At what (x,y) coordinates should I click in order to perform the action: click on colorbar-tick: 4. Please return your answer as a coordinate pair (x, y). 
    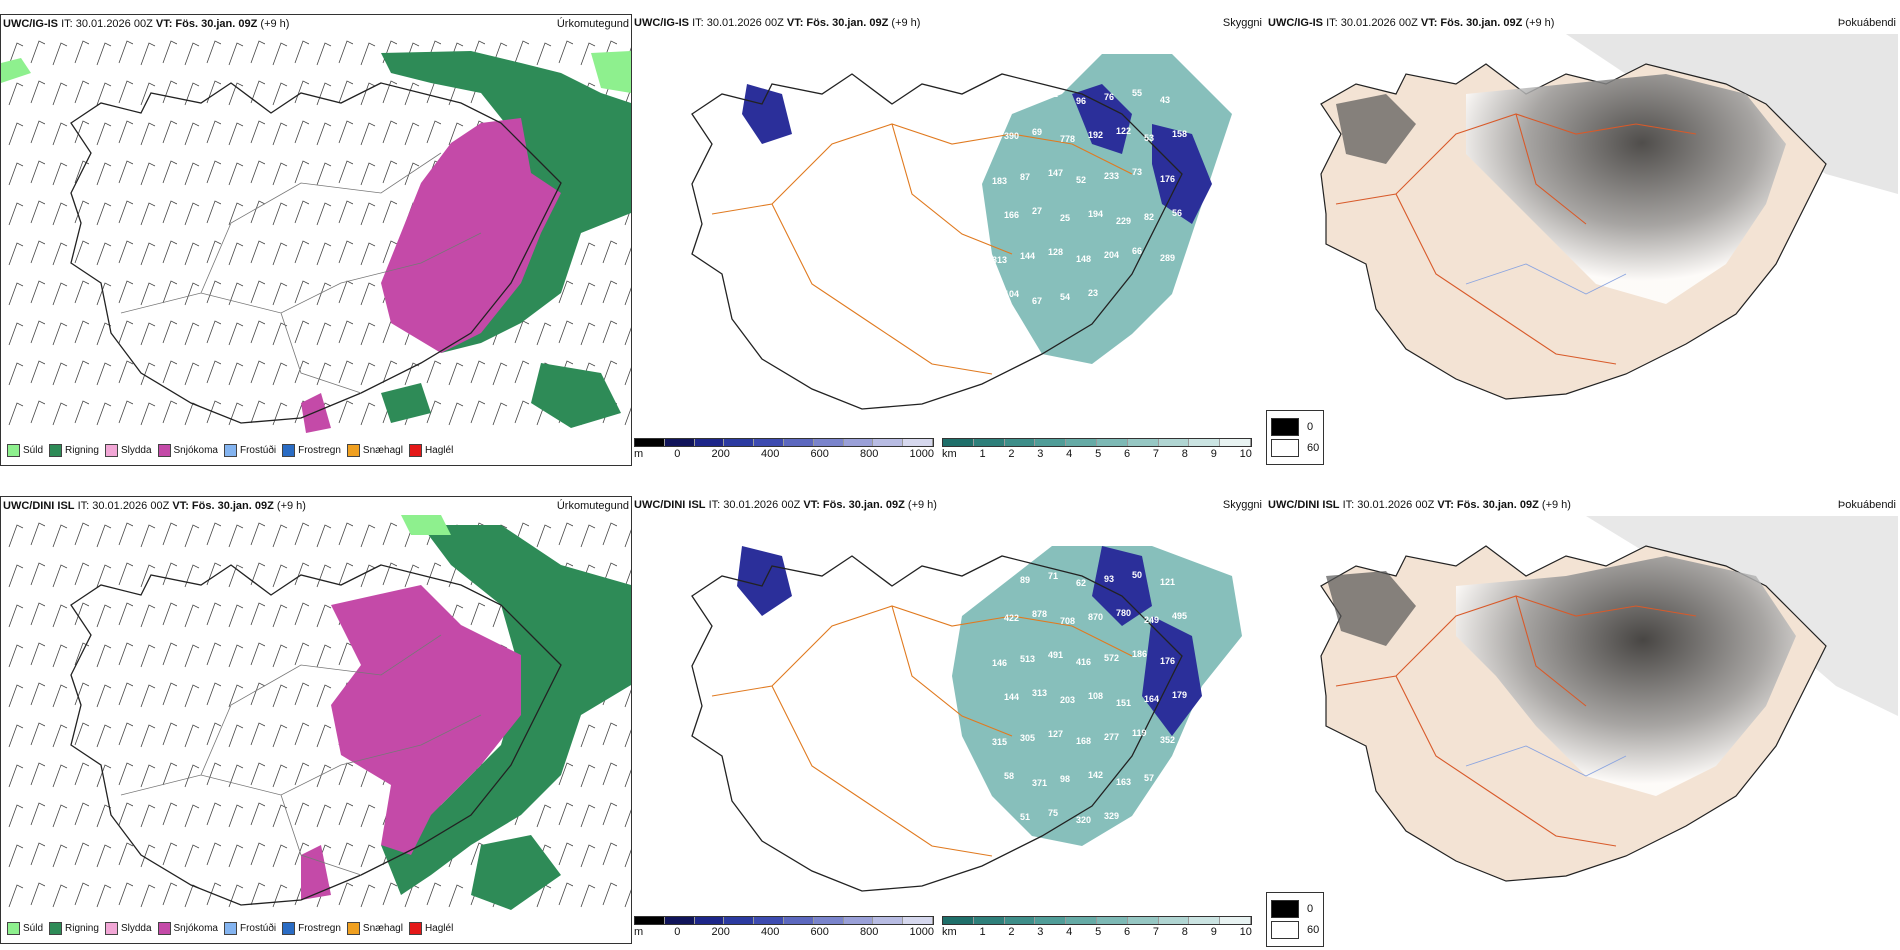
    Looking at the image, I should click on (1069, 932).